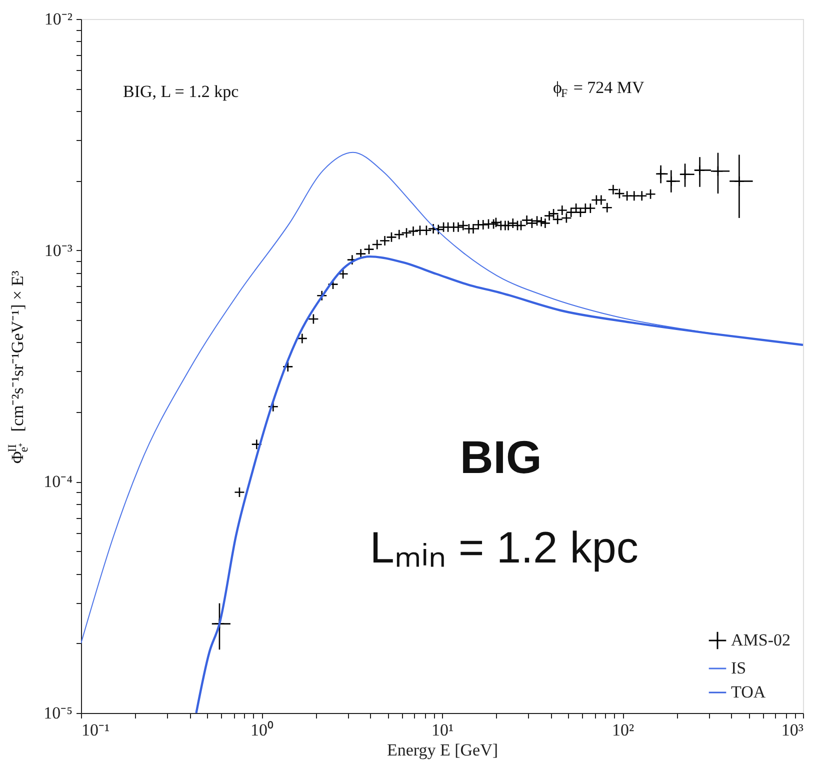  What do you see at coordinates (58, 250) in the screenshot?
I see `y-tick-label: 10⁻³` at bounding box center [58, 250].